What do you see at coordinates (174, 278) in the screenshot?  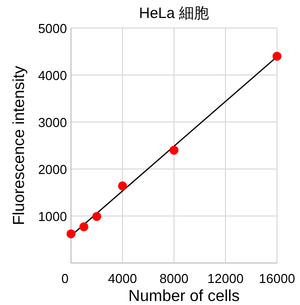 I see `x-tick-label: 8000` at bounding box center [174, 278].